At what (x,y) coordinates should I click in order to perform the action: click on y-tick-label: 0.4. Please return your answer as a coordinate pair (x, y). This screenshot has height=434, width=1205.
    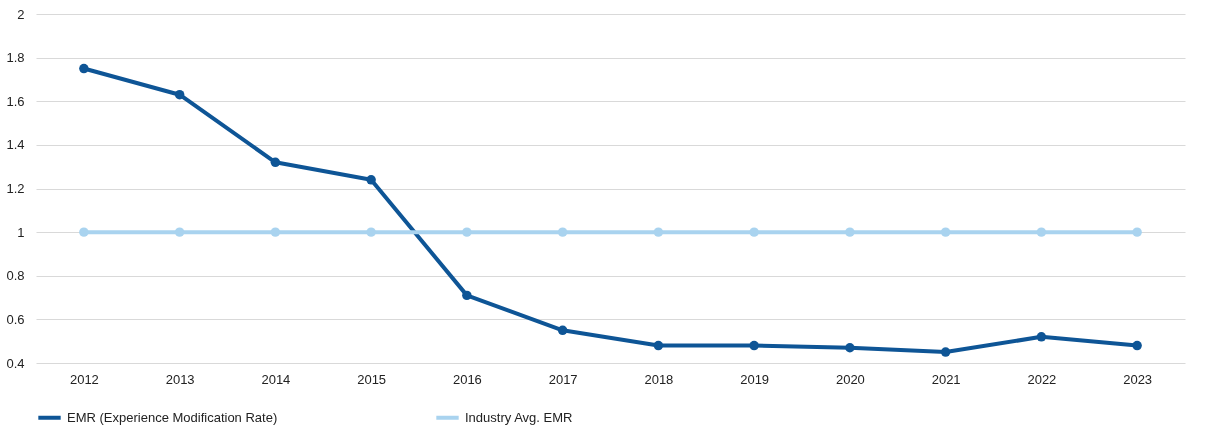
    Looking at the image, I should click on (15, 363).